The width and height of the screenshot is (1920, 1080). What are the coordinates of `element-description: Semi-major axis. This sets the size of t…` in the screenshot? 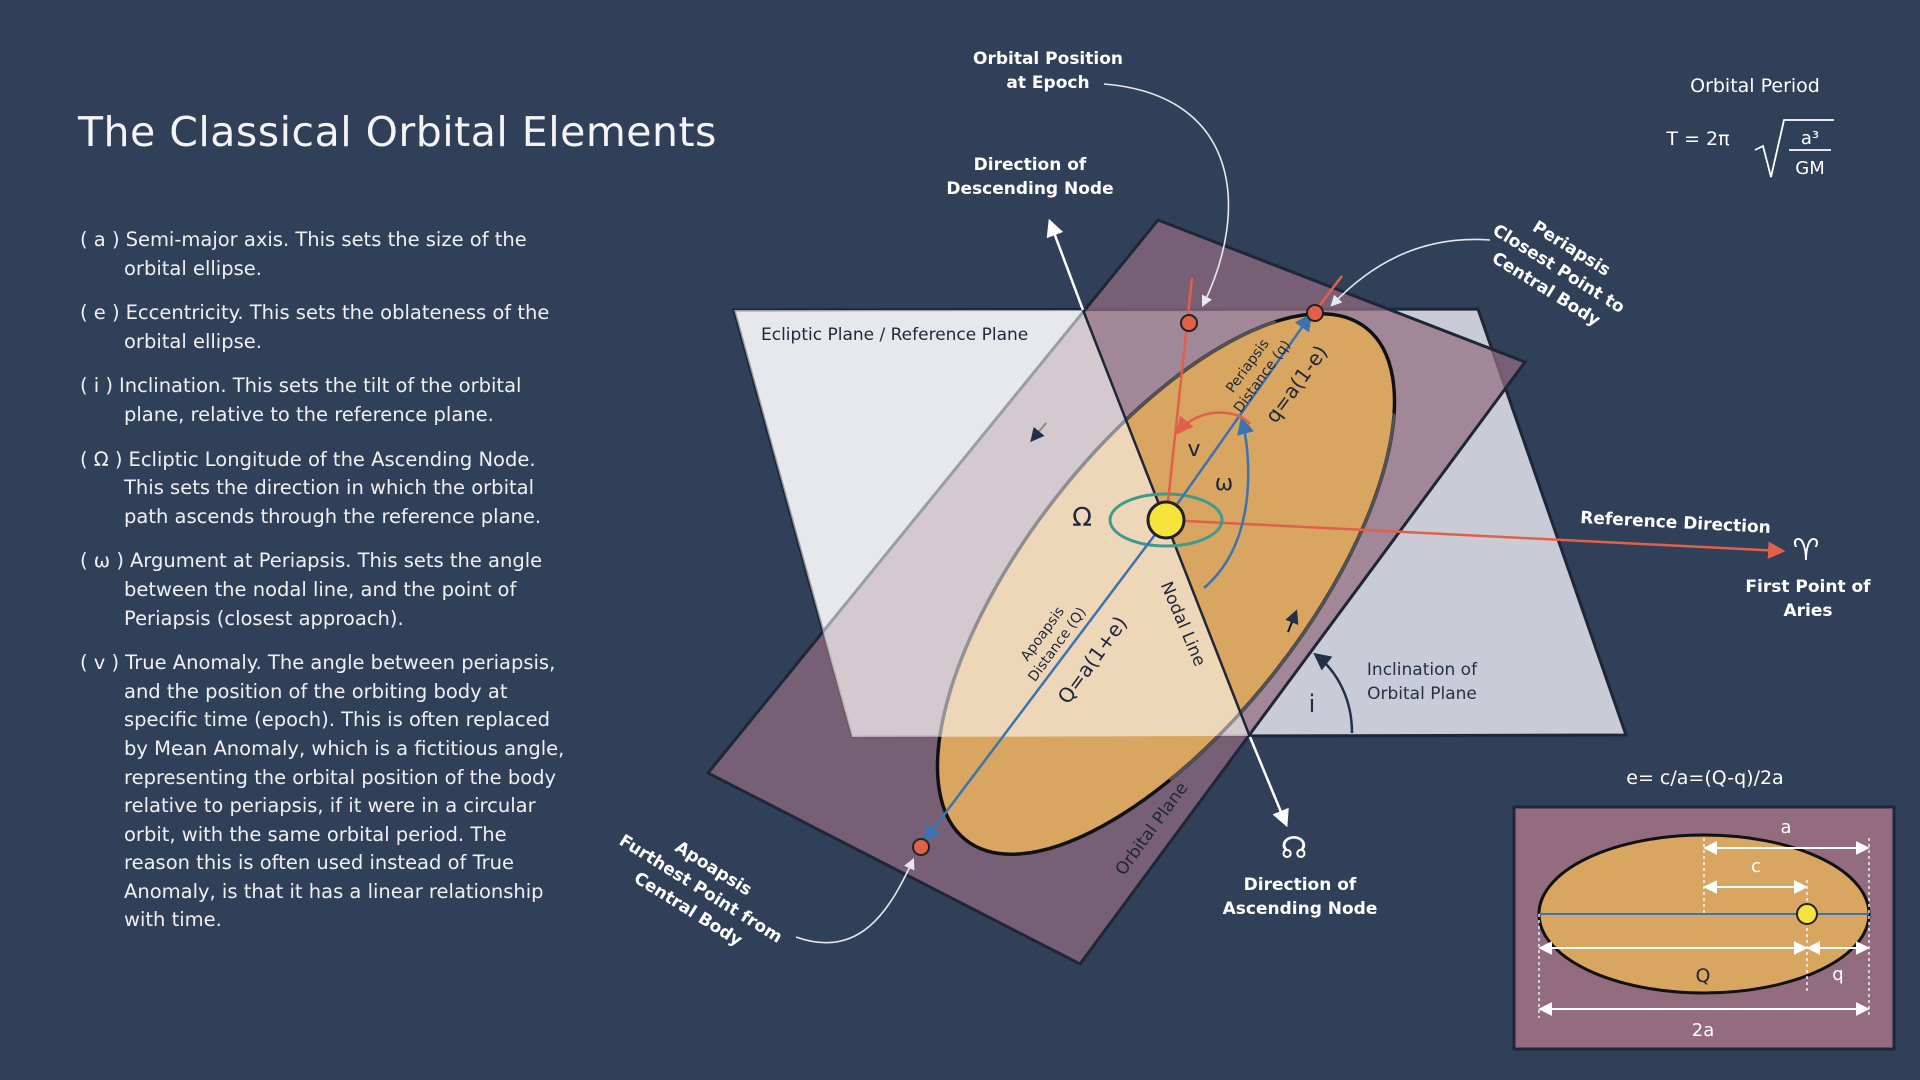 It's located at (325, 254).